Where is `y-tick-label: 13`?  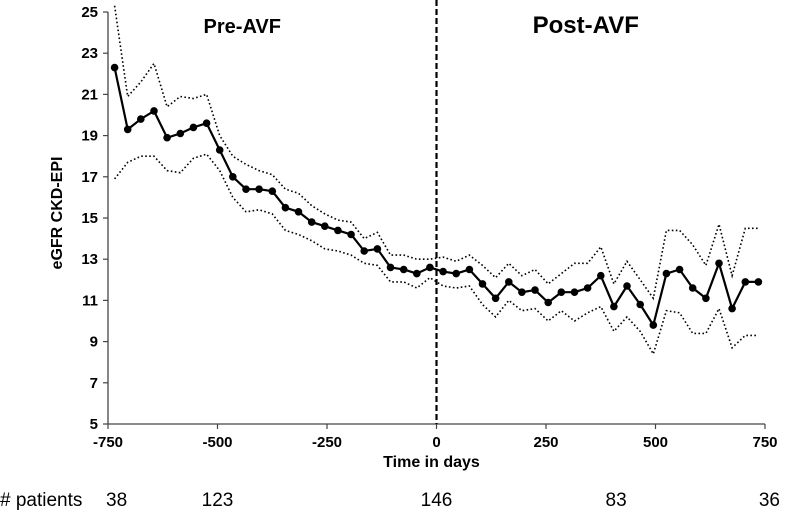
y-tick-label: 13 is located at coordinates (89, 259).